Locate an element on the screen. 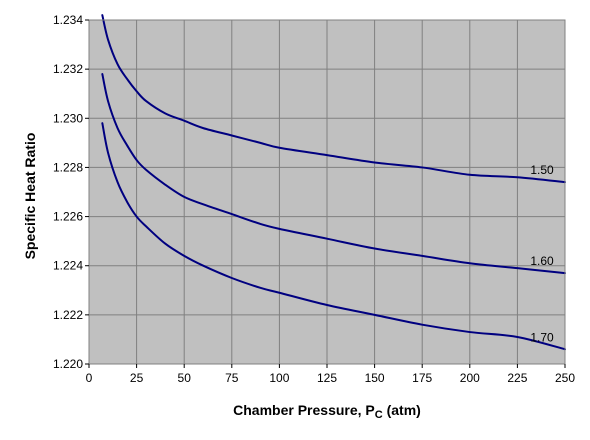  x-tick-label: 75 is located at coordinates (232, 378).